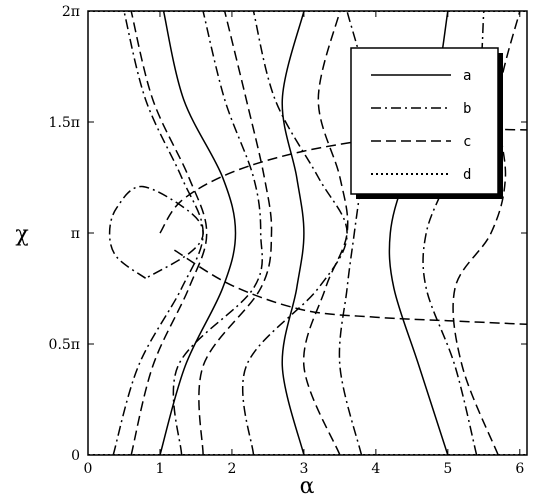 This screenshot has height=501, width=536. What do you see at coordinates (467, 142) in the screenshot?
I see `legend-label-c: c` at bounding box center [467, 142].